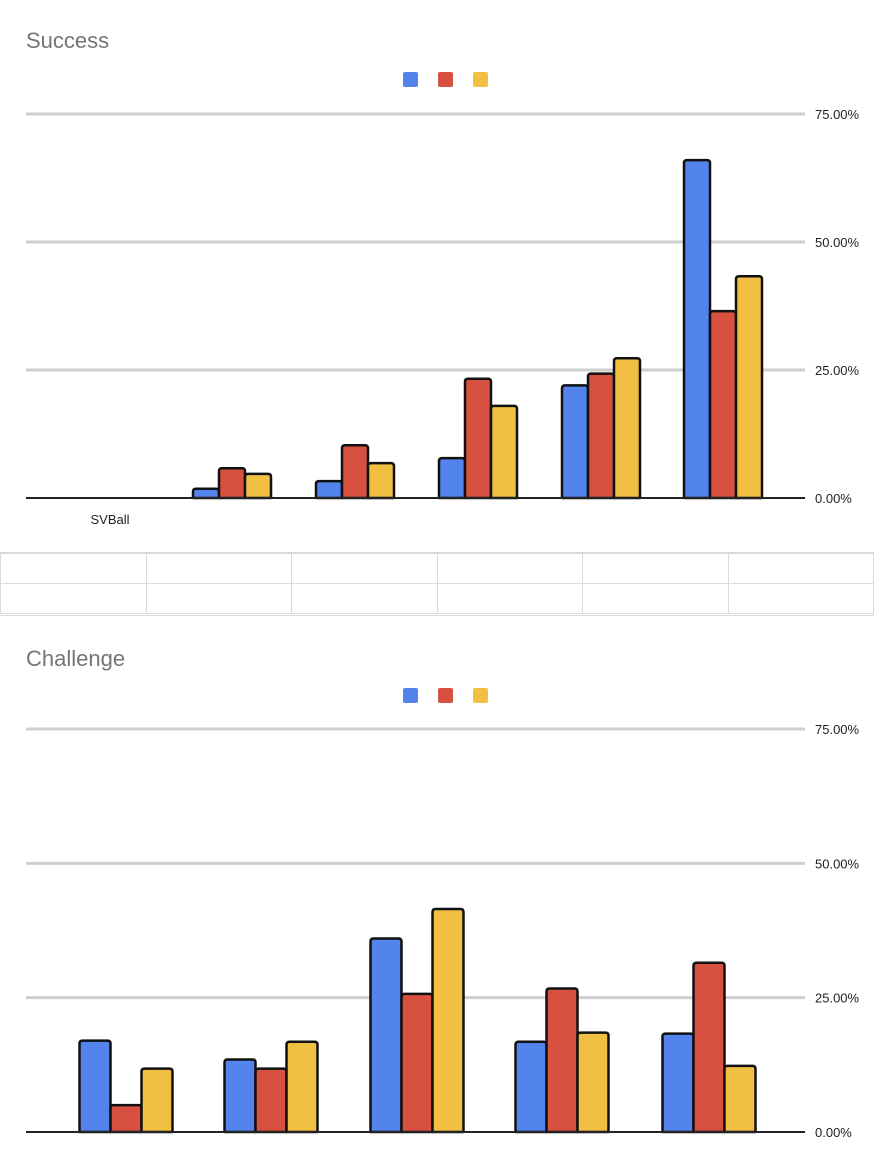  I want to click on spreadsheet-grid, so click(437, 584).